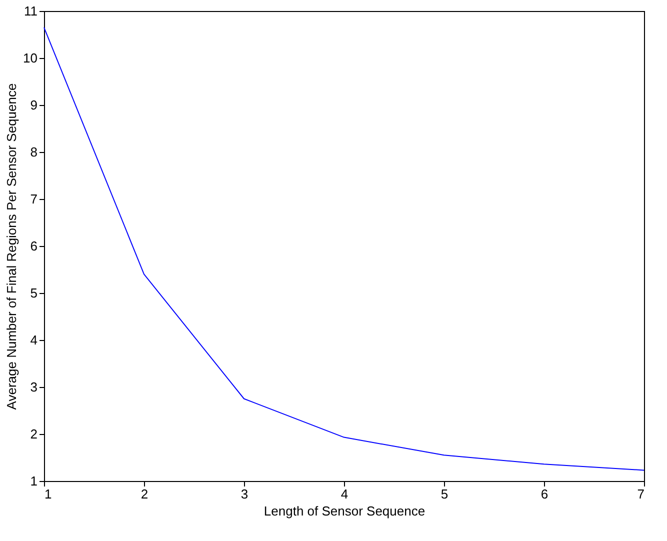 This screenshot has height=541, width=667. What do you see at coordinates (544, 494) in the screenshot?
I see `x-tick-label: 6` at bounding box center [544, 494].